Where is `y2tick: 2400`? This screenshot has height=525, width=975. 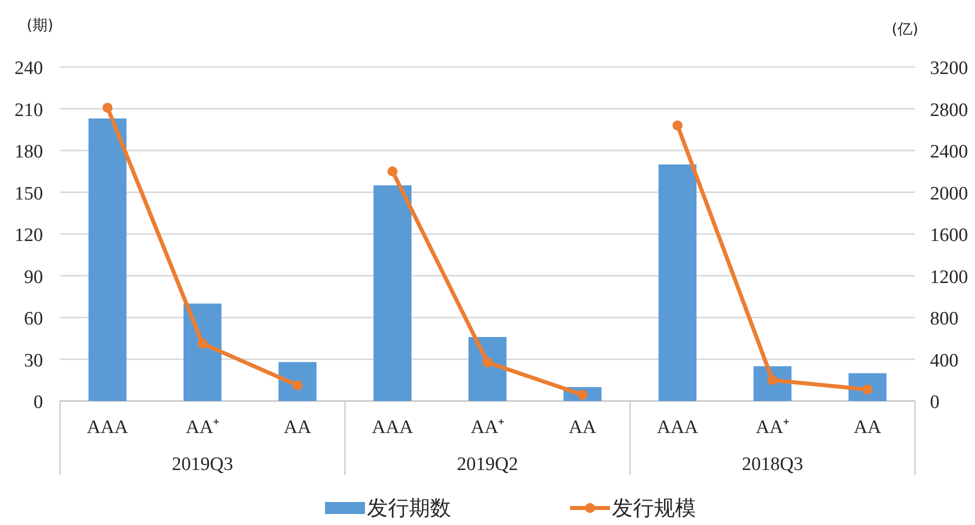
y2tick: 2400 is located at coordinates (949, 152).